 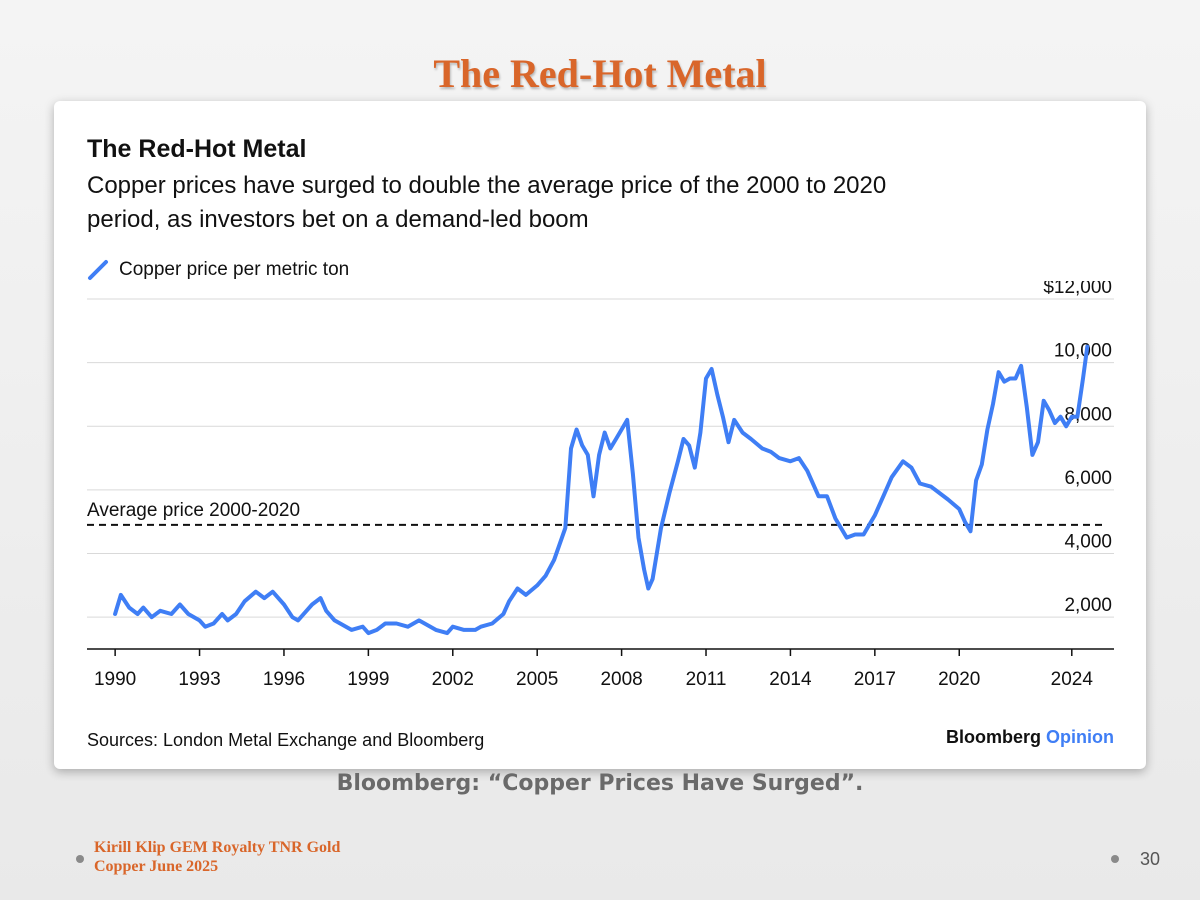 I want to click on y-tick-label: 4,000, so click(x=1088, y=542).